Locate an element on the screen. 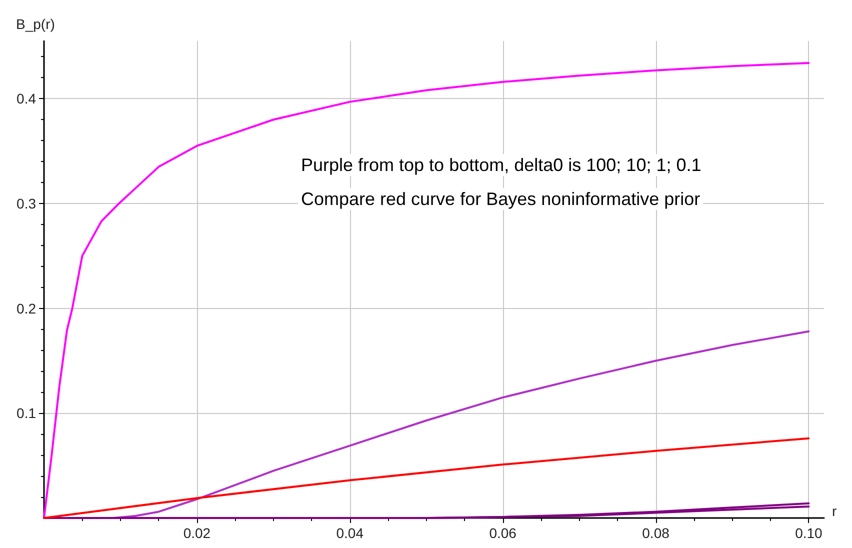 This screenshot has height=548, width=852. y-tick-label: 0.1 is located at coordinates (26, 413).